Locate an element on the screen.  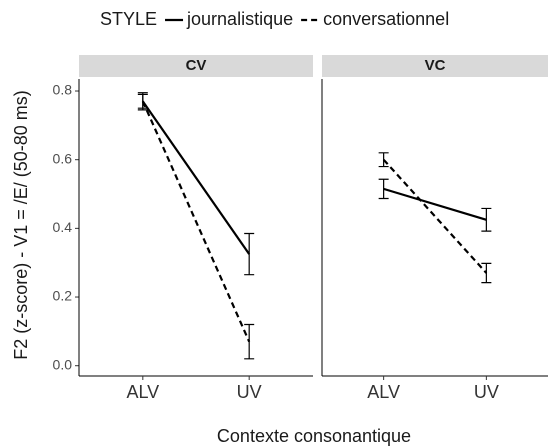
strip-label: VC is located at coordinates (435, 65).